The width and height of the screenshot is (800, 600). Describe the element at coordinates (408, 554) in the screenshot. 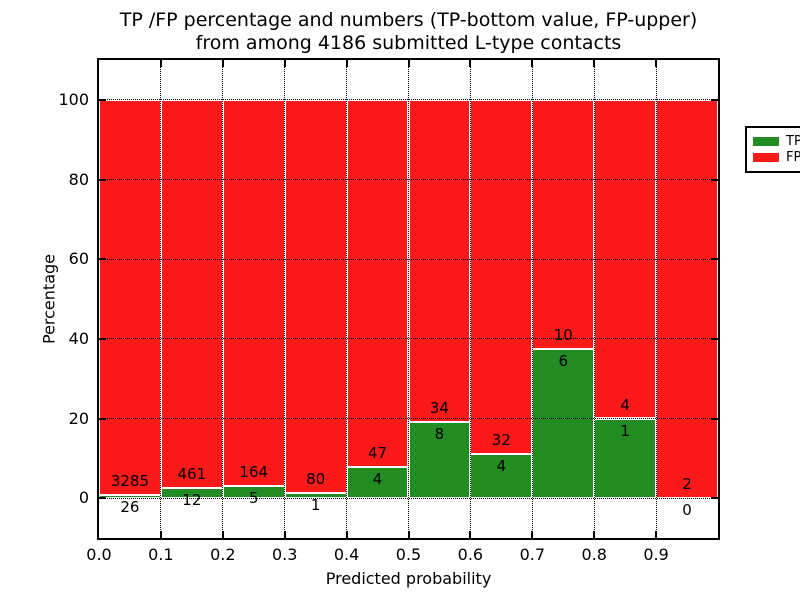

I see `x-tick-label: 0.5` at that location.